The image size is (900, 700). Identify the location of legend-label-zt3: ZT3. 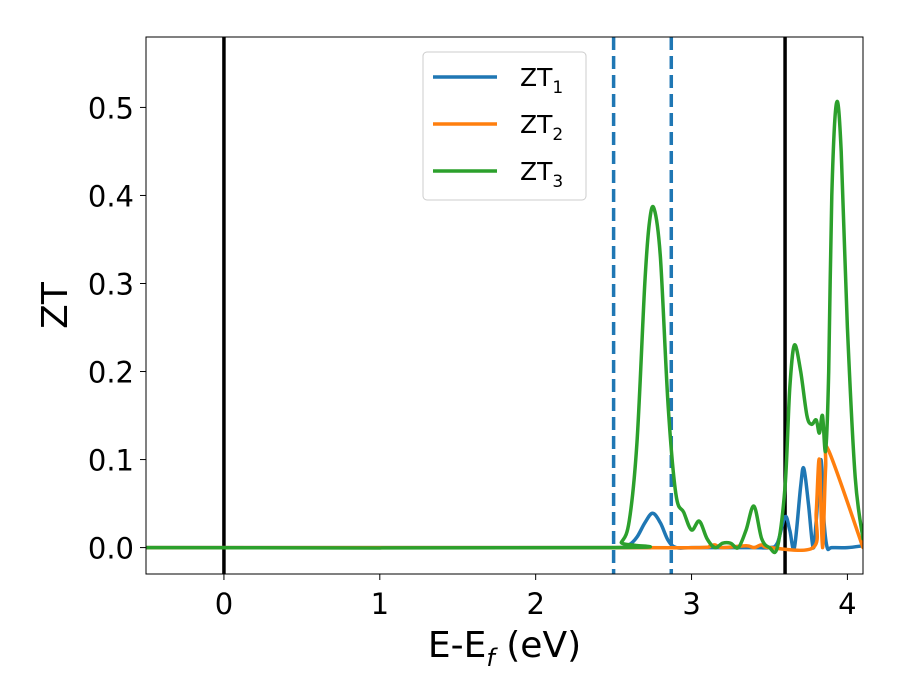
(541, 174).